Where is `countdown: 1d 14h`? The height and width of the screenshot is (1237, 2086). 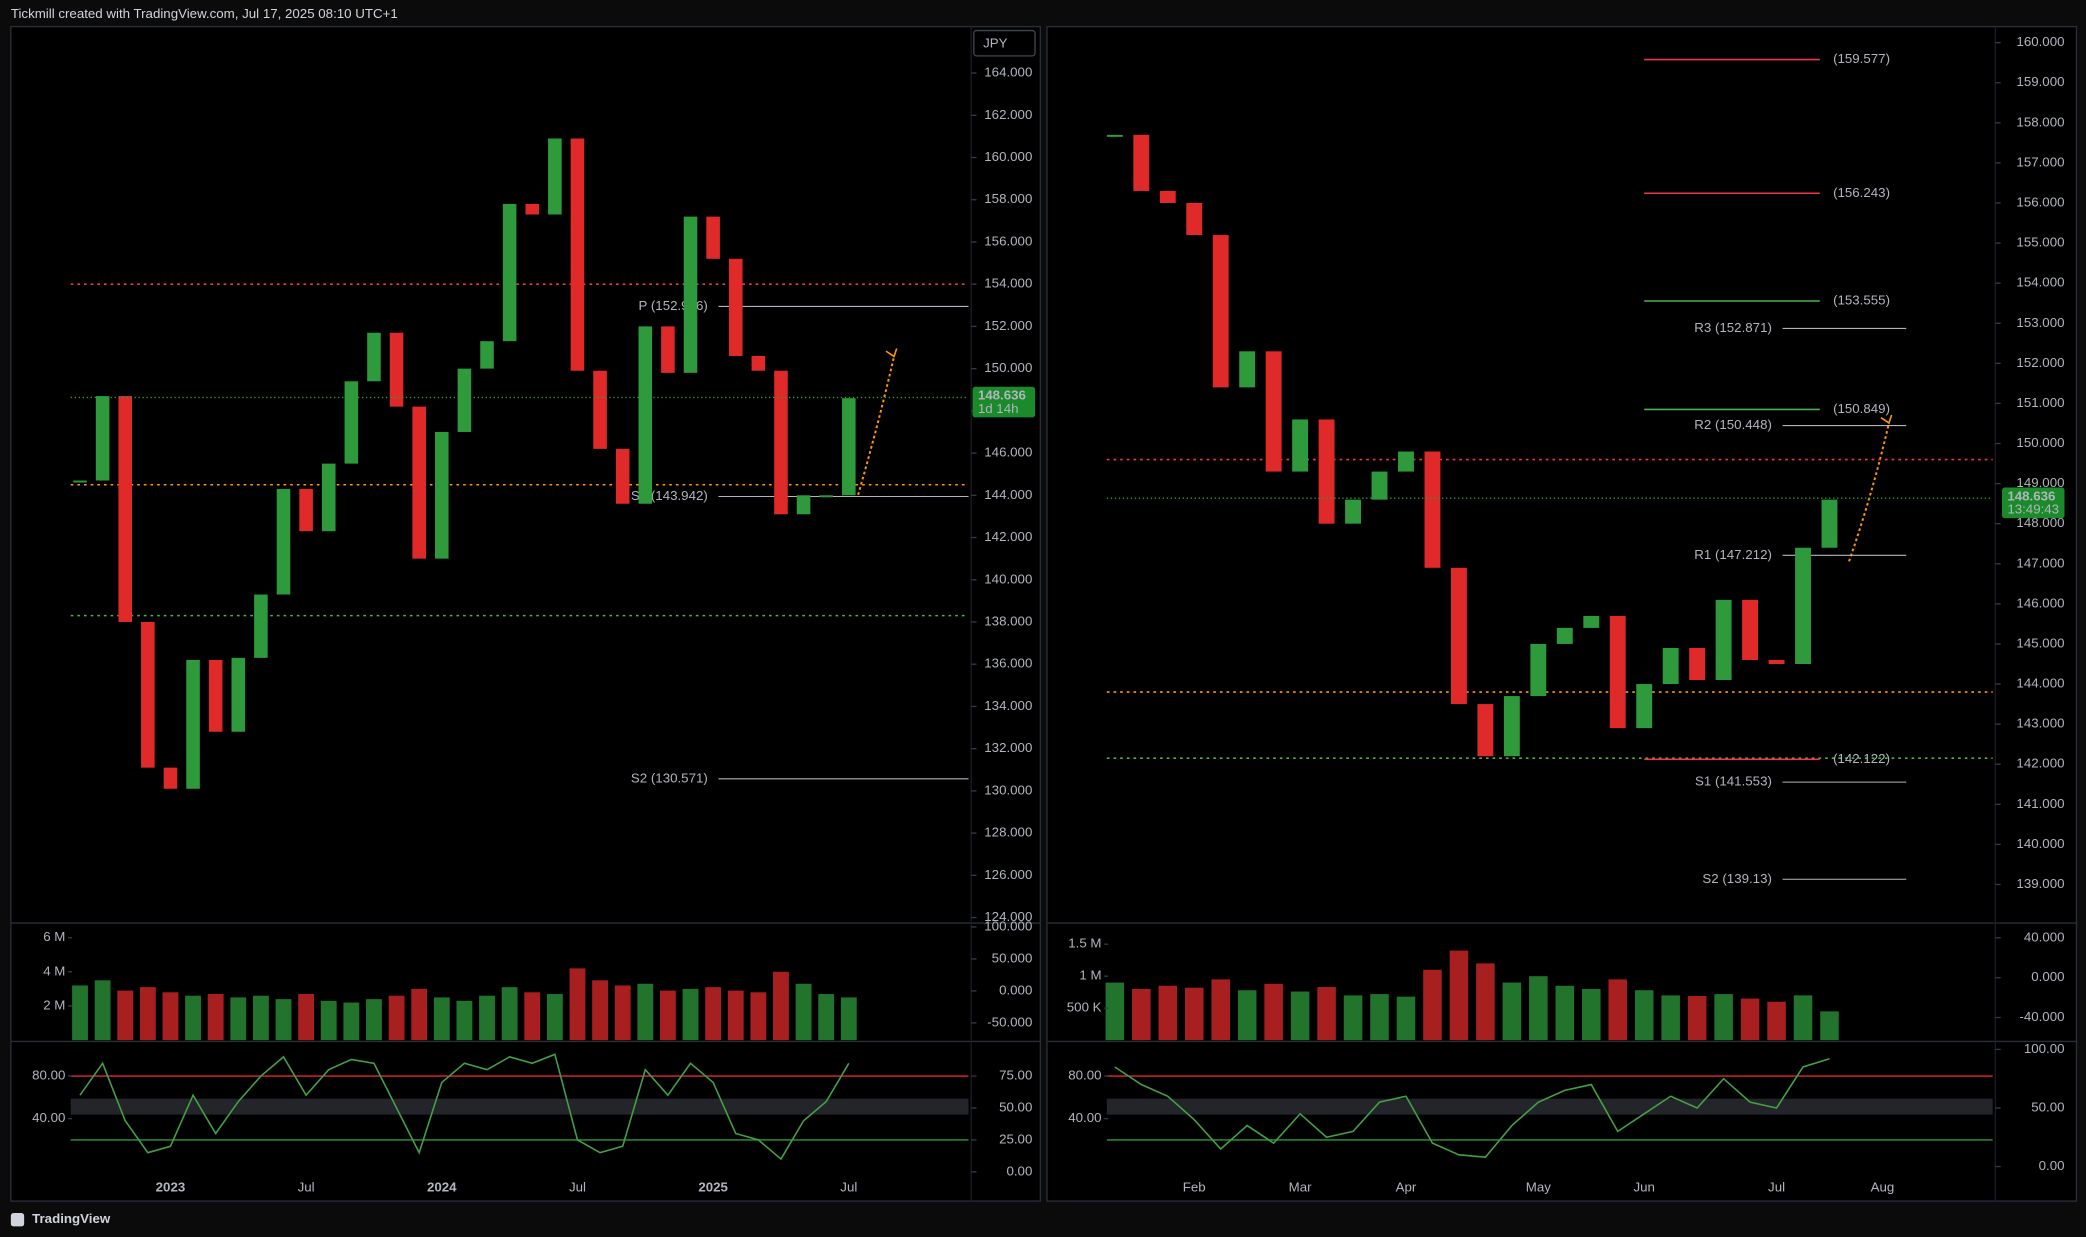 countdown: 1d 14h is located at coordinates (998, 408).